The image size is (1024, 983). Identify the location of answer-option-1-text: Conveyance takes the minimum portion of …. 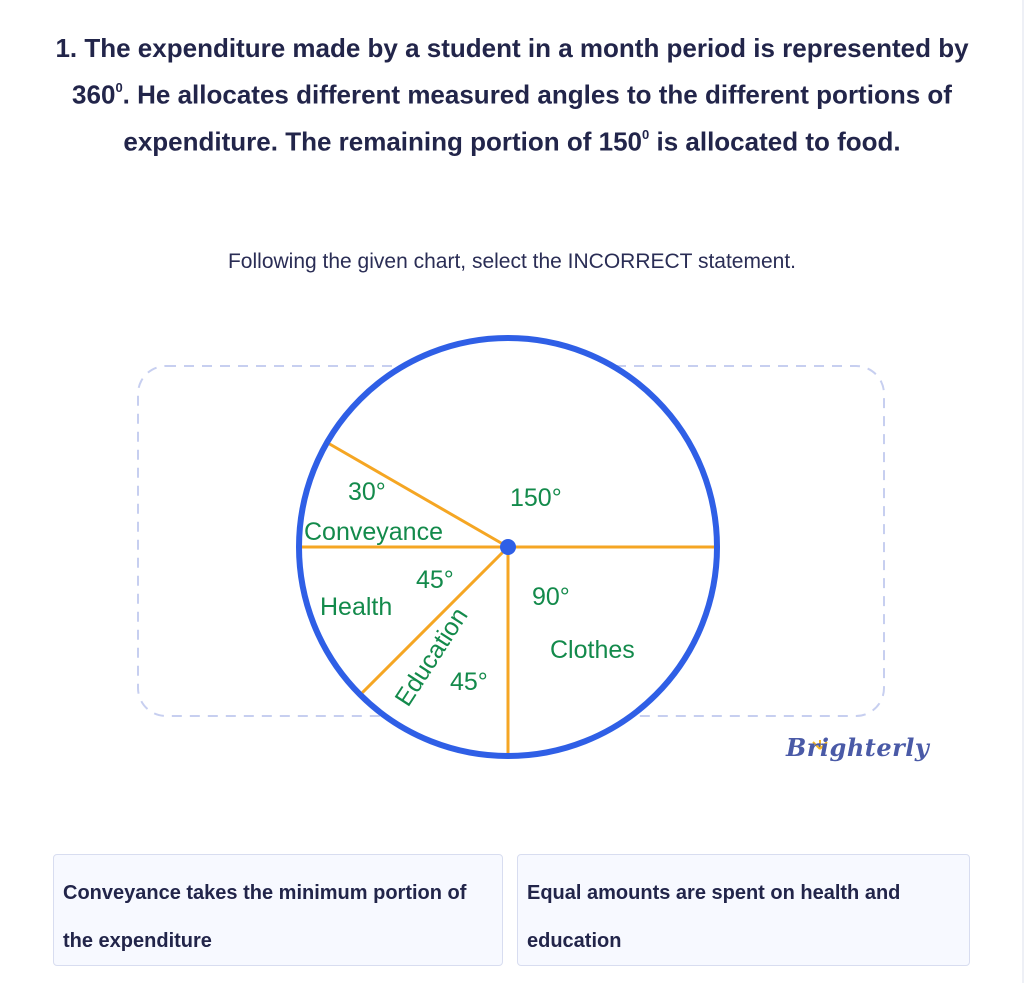
(265, 917).